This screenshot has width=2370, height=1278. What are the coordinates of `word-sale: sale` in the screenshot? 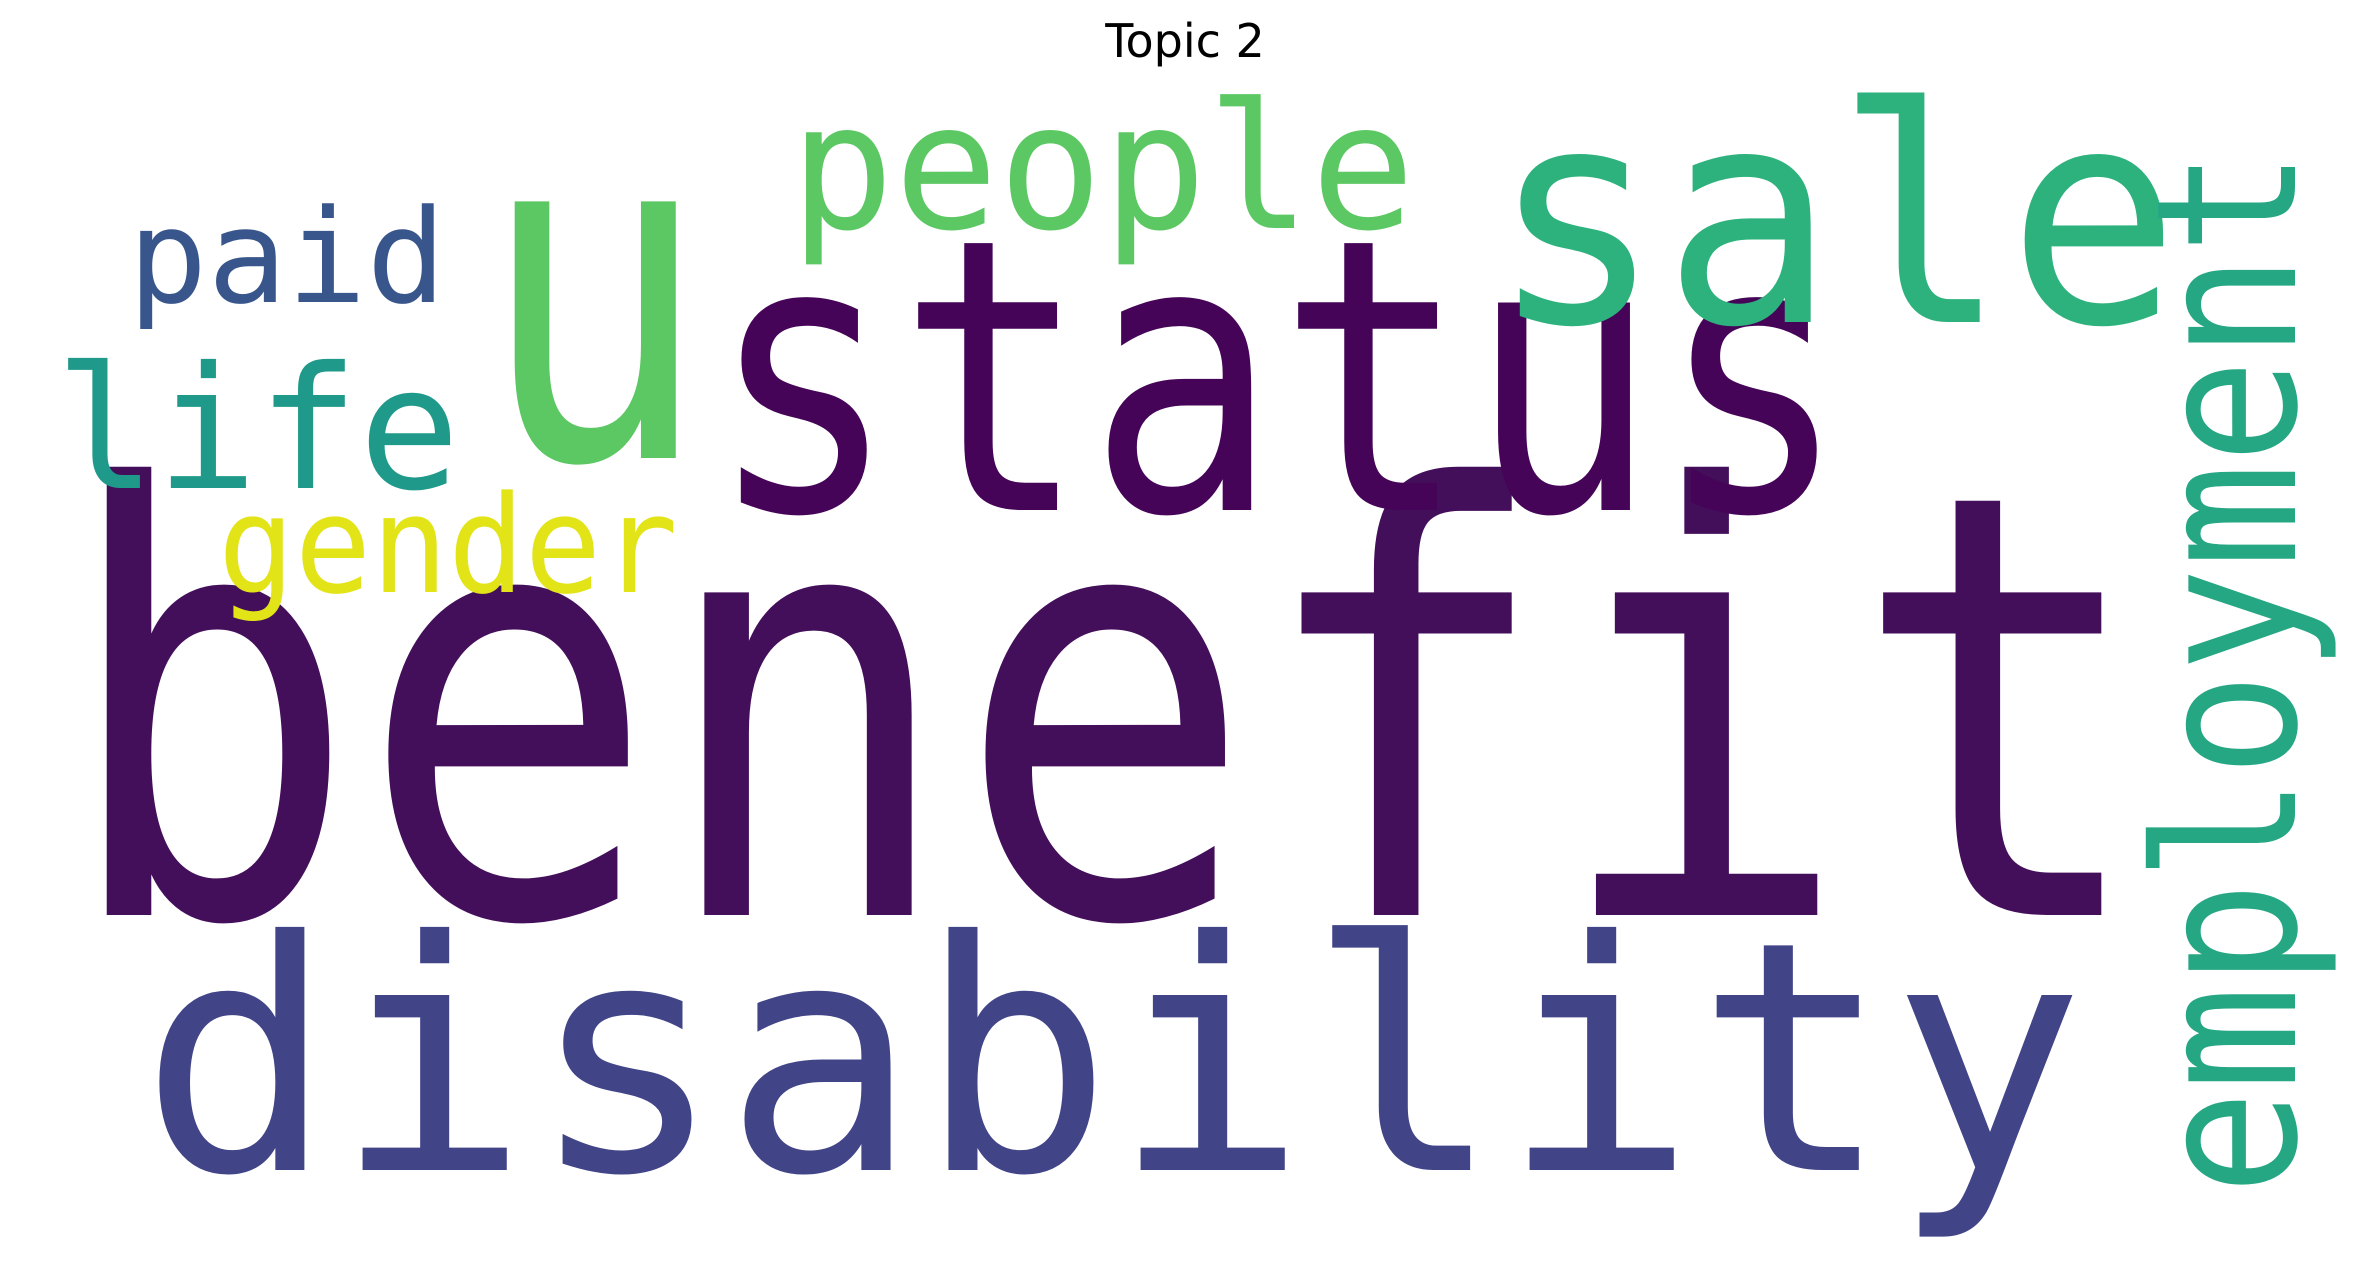 It's located at (1835, 218).